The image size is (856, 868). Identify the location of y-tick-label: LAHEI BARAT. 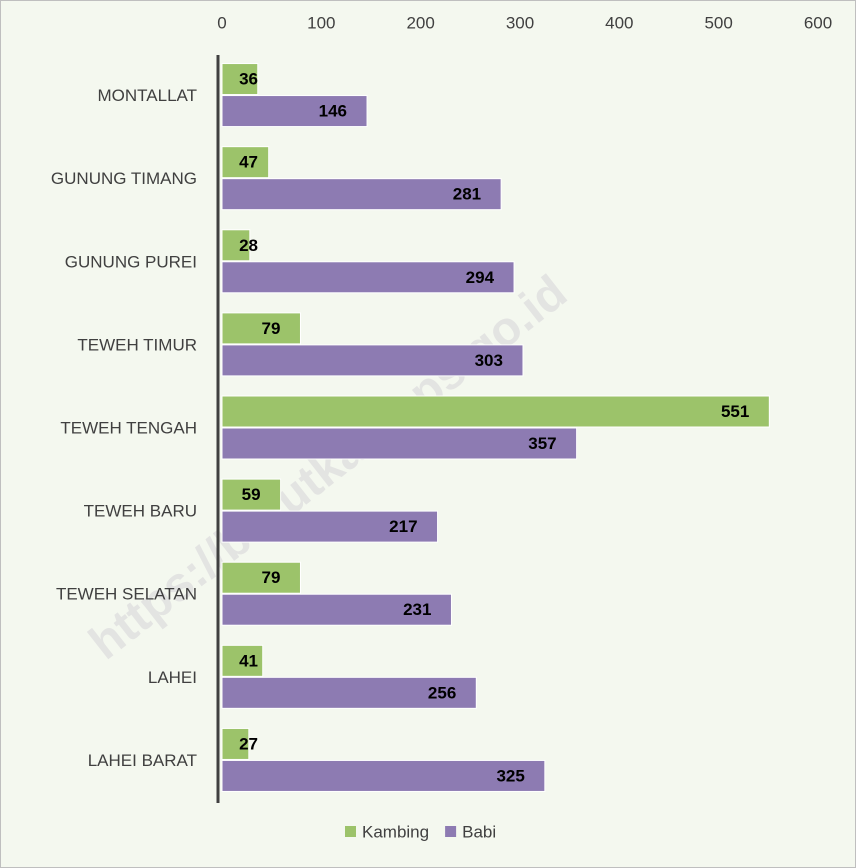
(142, 760).